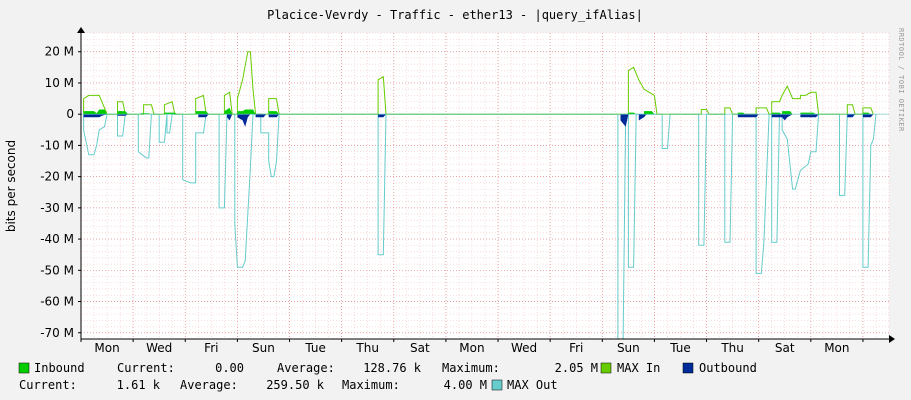 The width and height of the screenshot is (911, 400). I want to click on y-axis-arrow, so click(81, 30).